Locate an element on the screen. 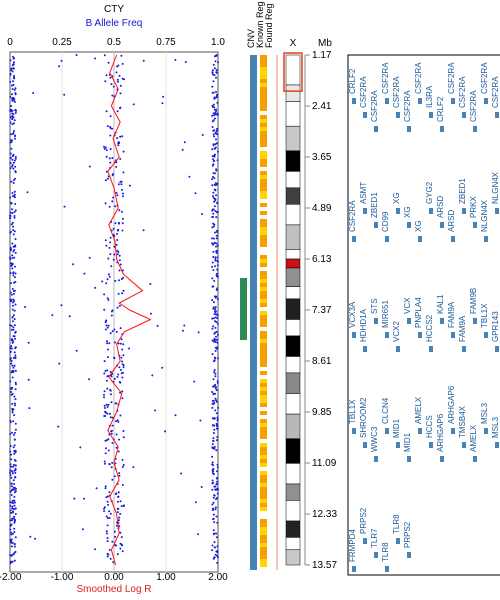 The width and height of the screenshot is (500, 600). gene-label: IL3RA is located at coordinates (429, 96).